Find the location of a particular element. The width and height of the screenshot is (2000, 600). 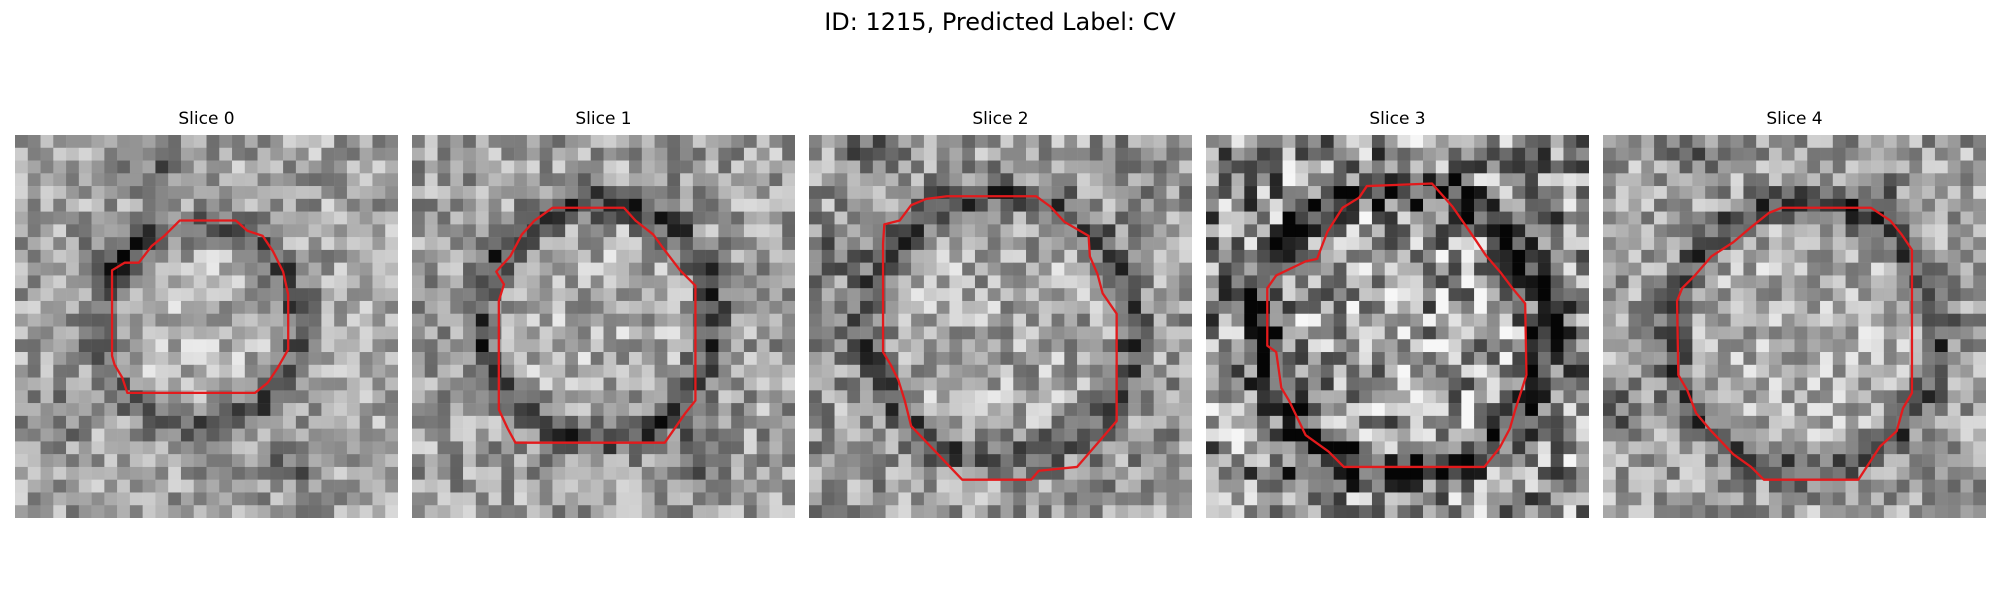

slice-title: Slice 4 is located at coordinates (1794, 119).